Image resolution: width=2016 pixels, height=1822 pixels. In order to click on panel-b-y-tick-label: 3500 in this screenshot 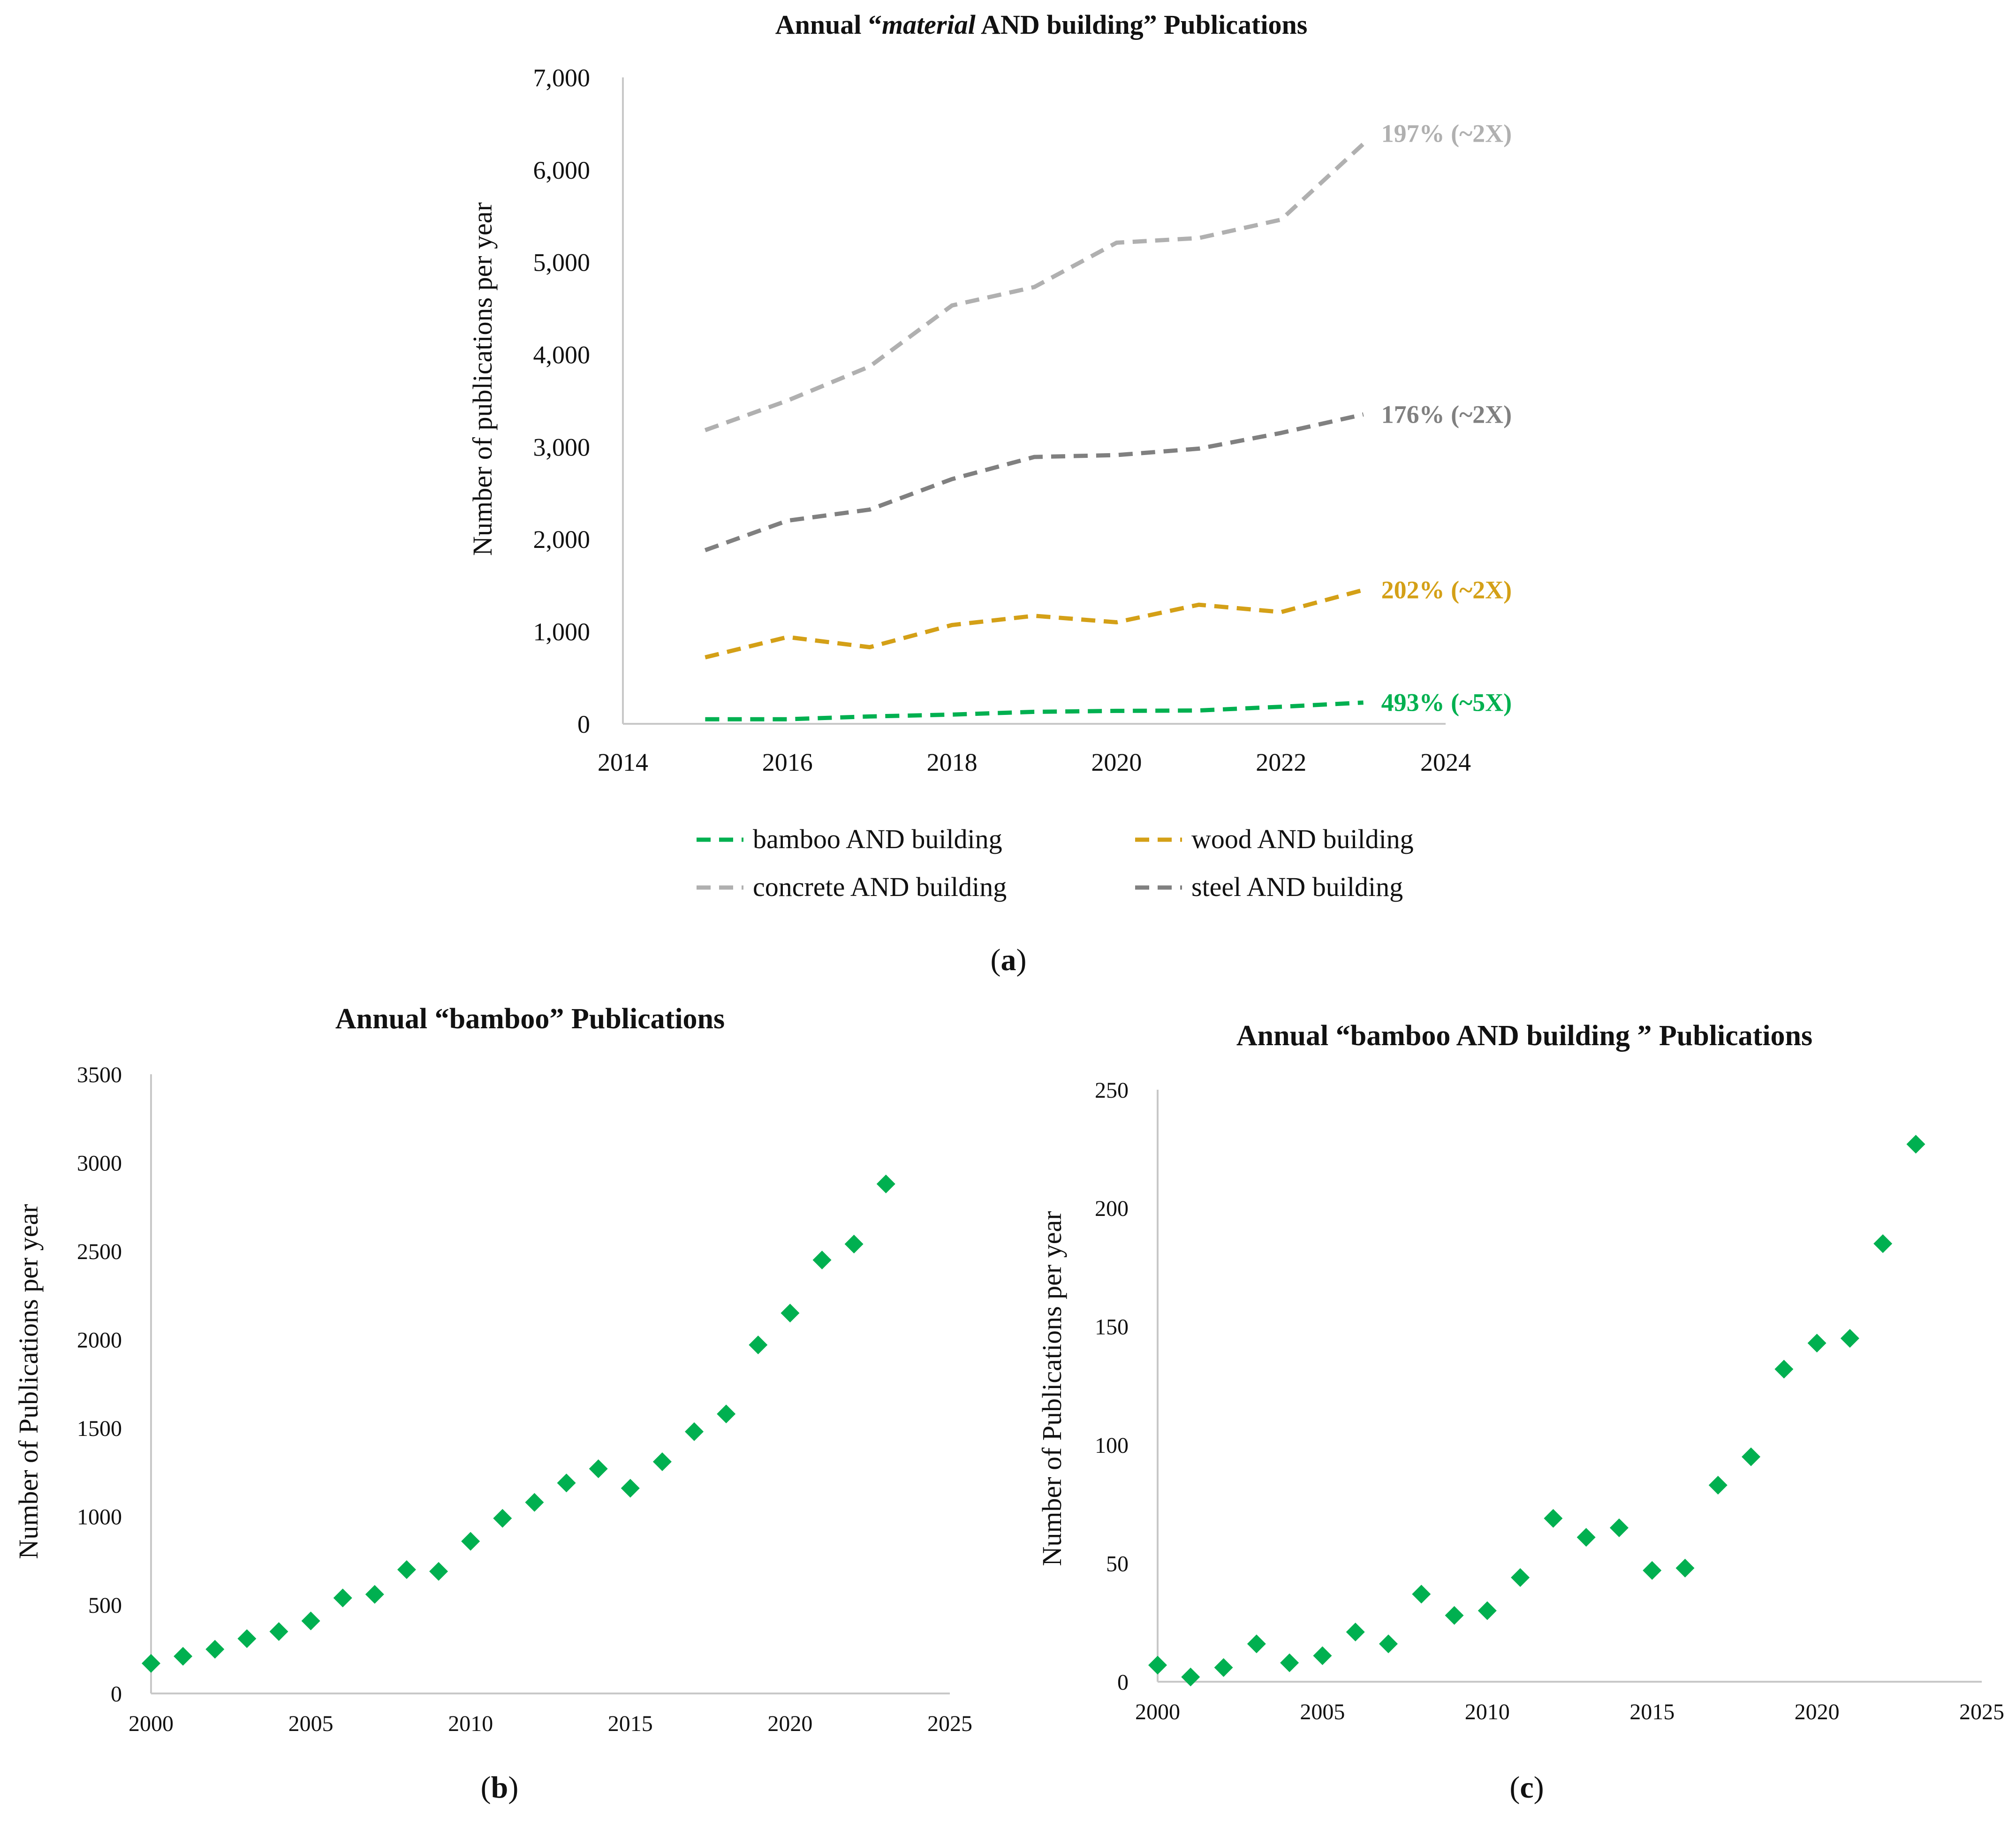, I will do `click(99, 1075)`.